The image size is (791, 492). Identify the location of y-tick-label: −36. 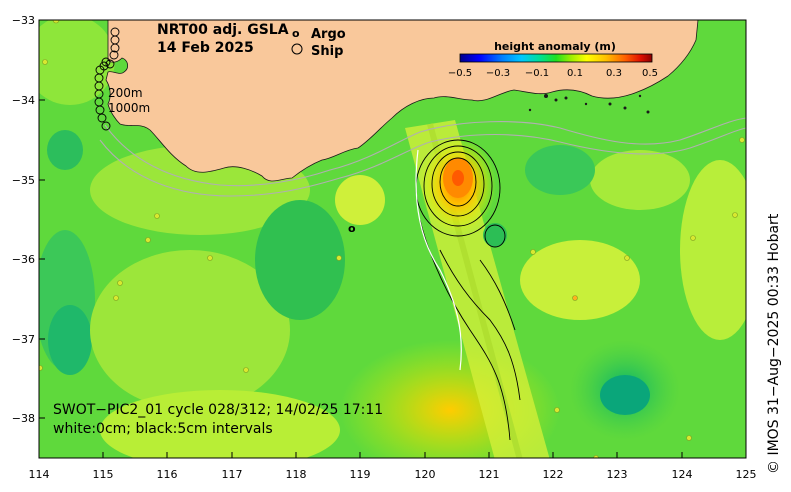
(23, 259).